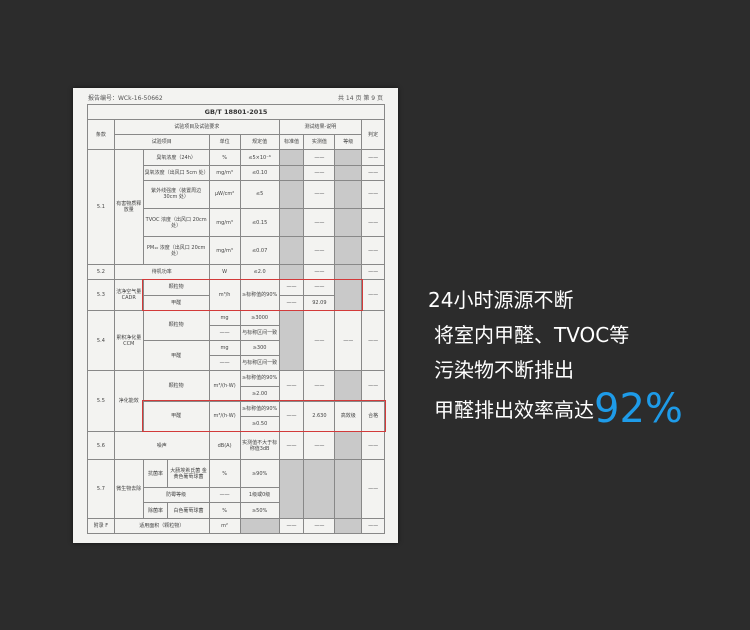 The height and width of the screenshot is (630, 750). What do you see at coordinates (101, 489) in the screenshot?
I see `table-cell: 5.7` at bounding box center [101, 489].